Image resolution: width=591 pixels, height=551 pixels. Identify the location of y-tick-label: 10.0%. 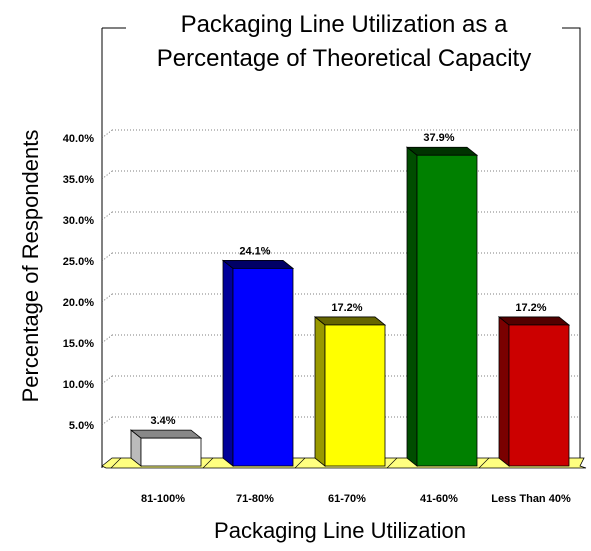
(78, 385).